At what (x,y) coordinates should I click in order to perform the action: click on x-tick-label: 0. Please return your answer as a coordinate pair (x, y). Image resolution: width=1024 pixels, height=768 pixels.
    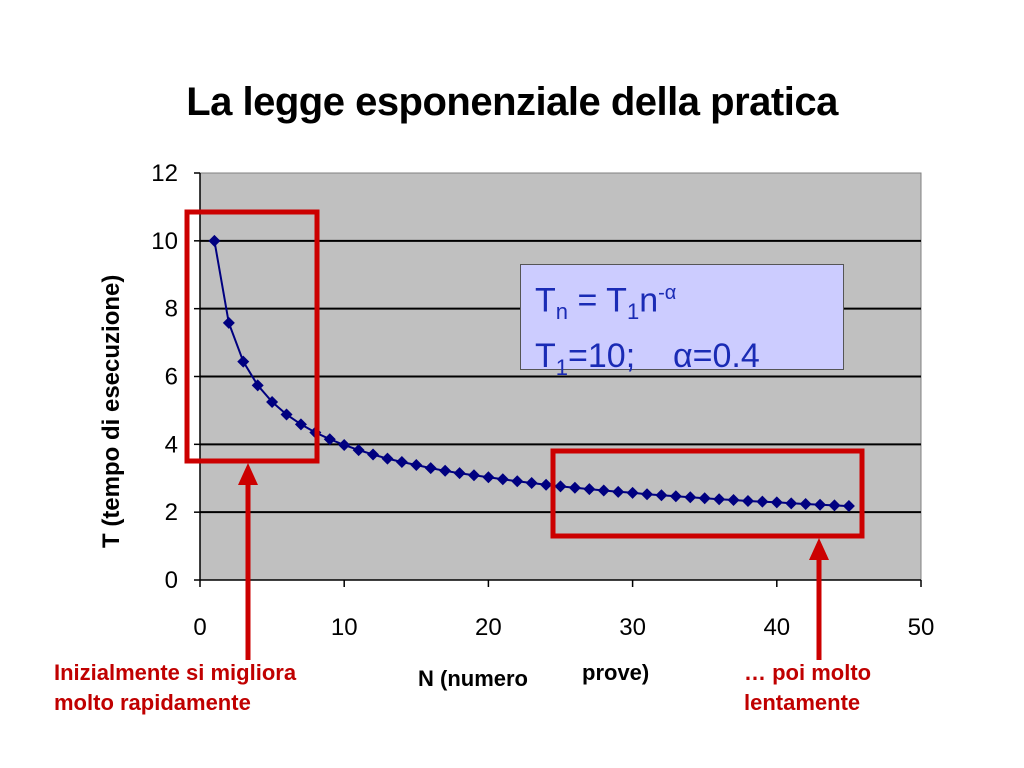
    Looking at the image, I should click on (199, 627).